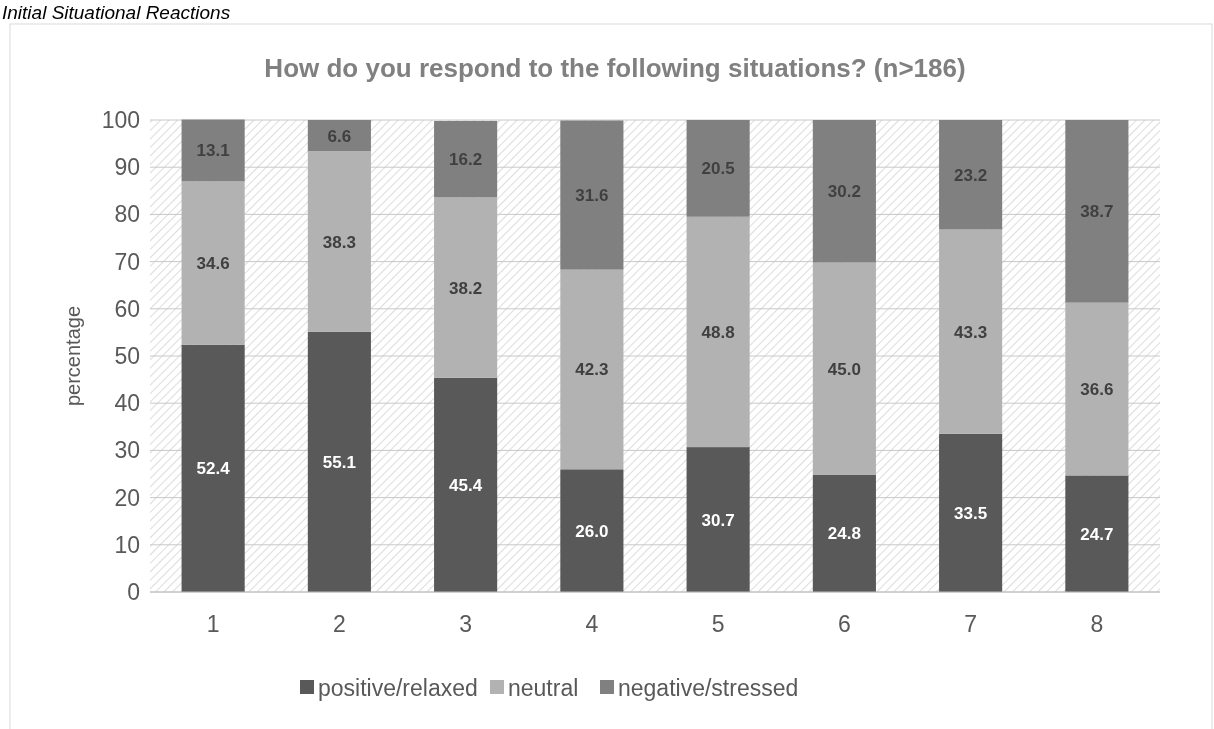  Describe the element at coordinates (592, 624) in the screenshot. I see `x-tick-label: 4` at that location.